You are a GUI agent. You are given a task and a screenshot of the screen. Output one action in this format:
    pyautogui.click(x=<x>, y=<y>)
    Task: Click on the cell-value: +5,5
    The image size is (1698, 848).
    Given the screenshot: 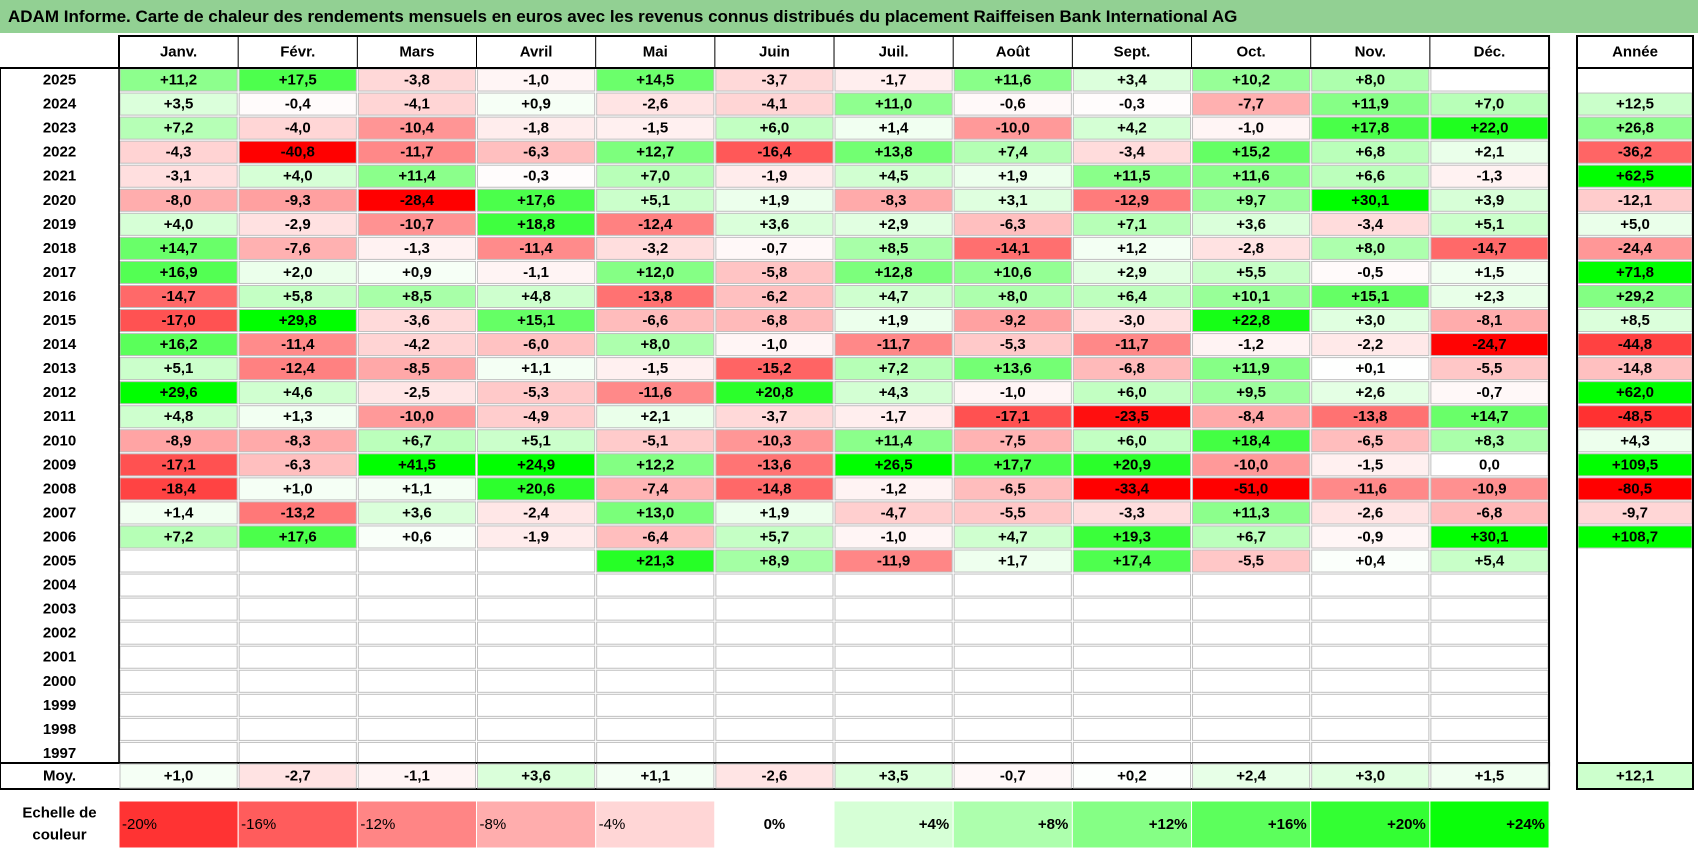 What is the action you would take?
    pyautogui.click(x=1251, y=272)
    